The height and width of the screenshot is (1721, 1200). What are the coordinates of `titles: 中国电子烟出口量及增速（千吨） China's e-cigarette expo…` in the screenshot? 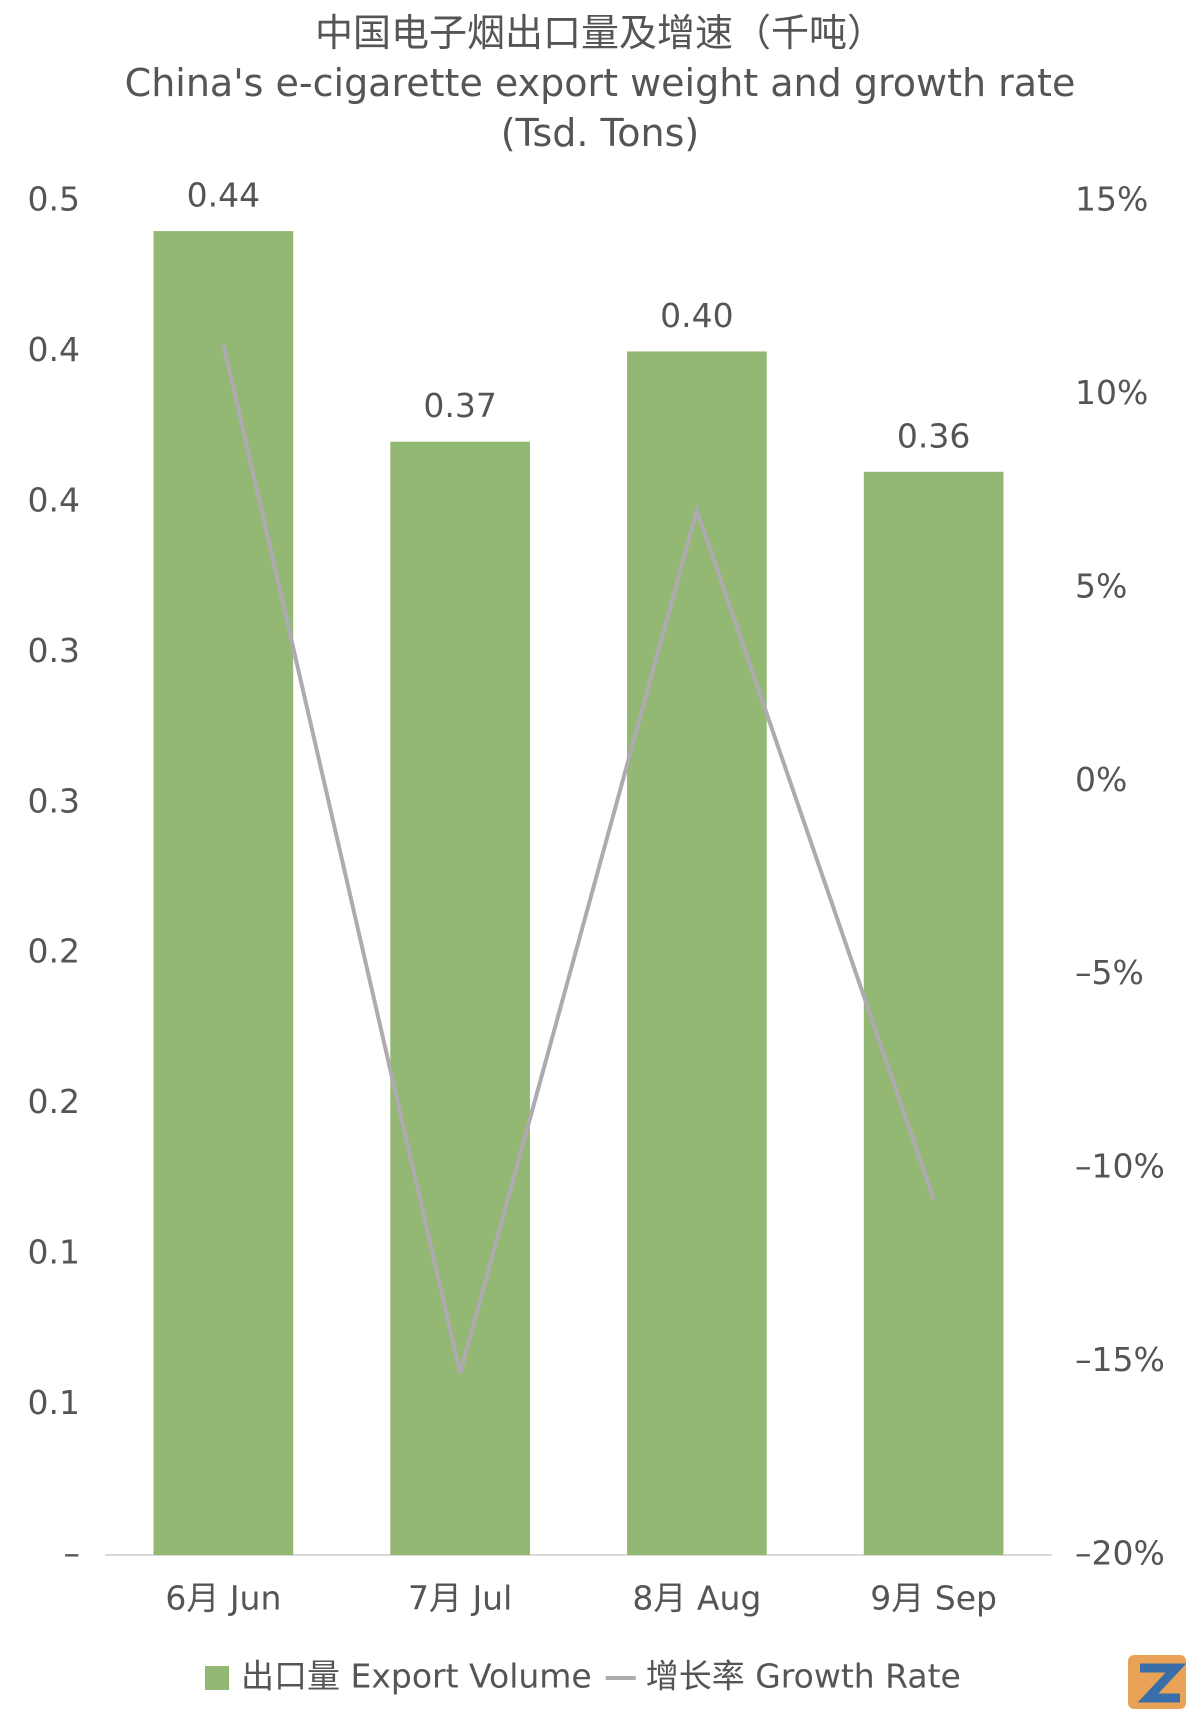 It's located at (600, 83).